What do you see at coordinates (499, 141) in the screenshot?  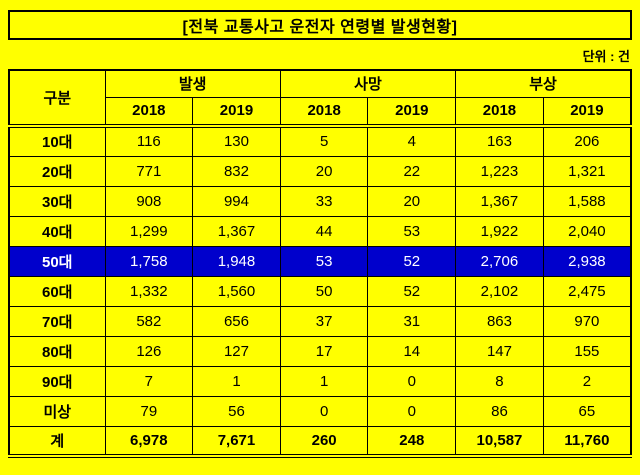 I see `data-cell: 163` at bounding box center [499, 141].